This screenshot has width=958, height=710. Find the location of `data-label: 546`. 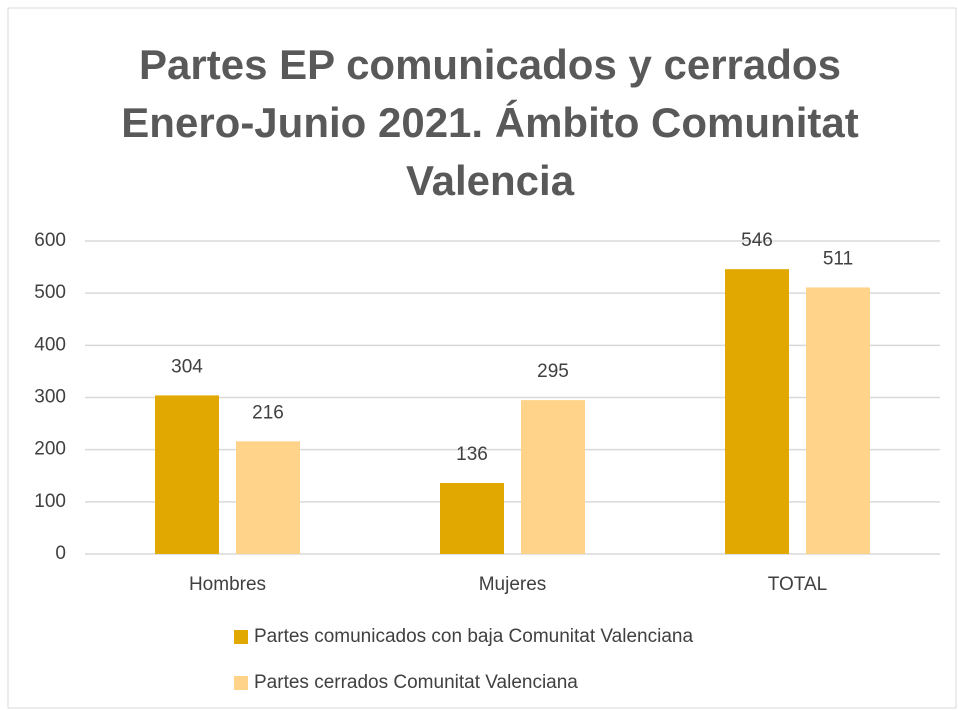

data-label: 546 is located at coordinates (757, 240).